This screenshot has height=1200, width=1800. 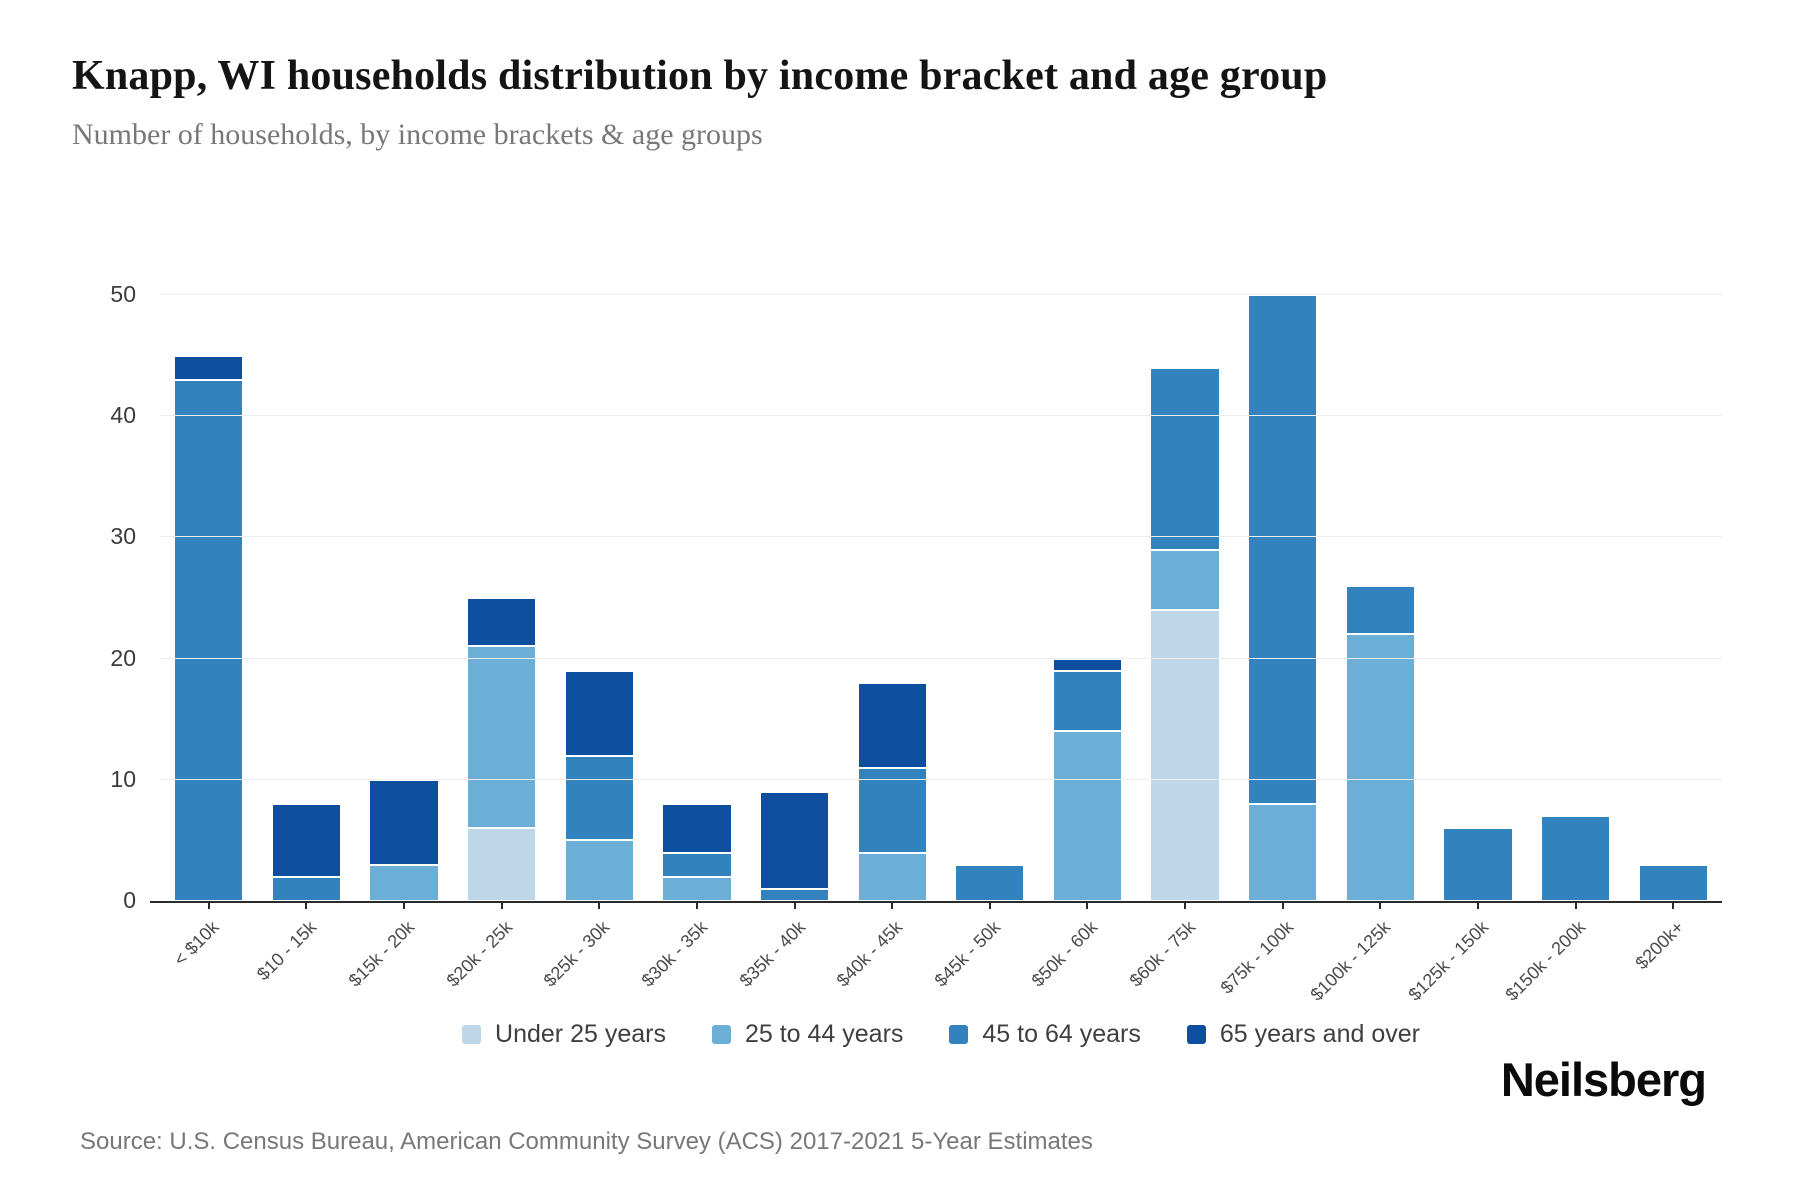 I want to click on x-axis-label: $15k - 20k, so click(x=381, y=954).